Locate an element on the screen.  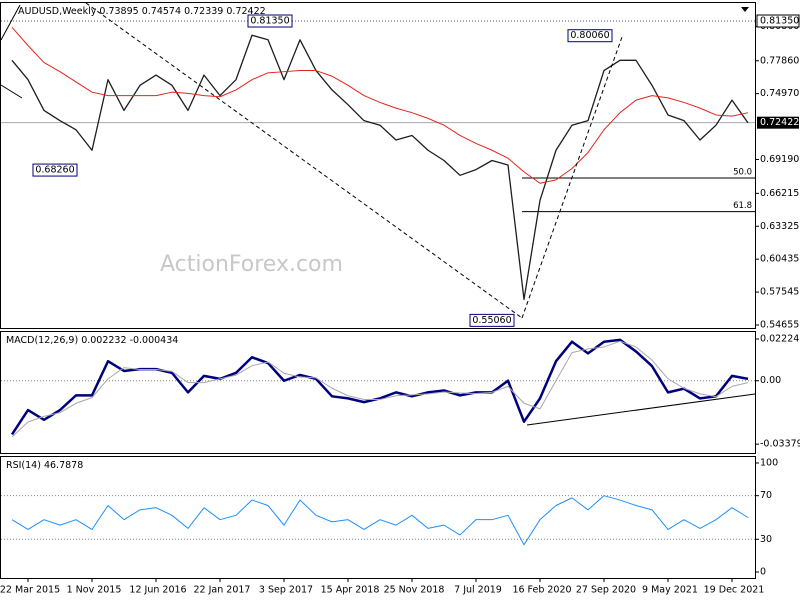
y-tick-label: 0.60435 is located at coordinates (779, 259).